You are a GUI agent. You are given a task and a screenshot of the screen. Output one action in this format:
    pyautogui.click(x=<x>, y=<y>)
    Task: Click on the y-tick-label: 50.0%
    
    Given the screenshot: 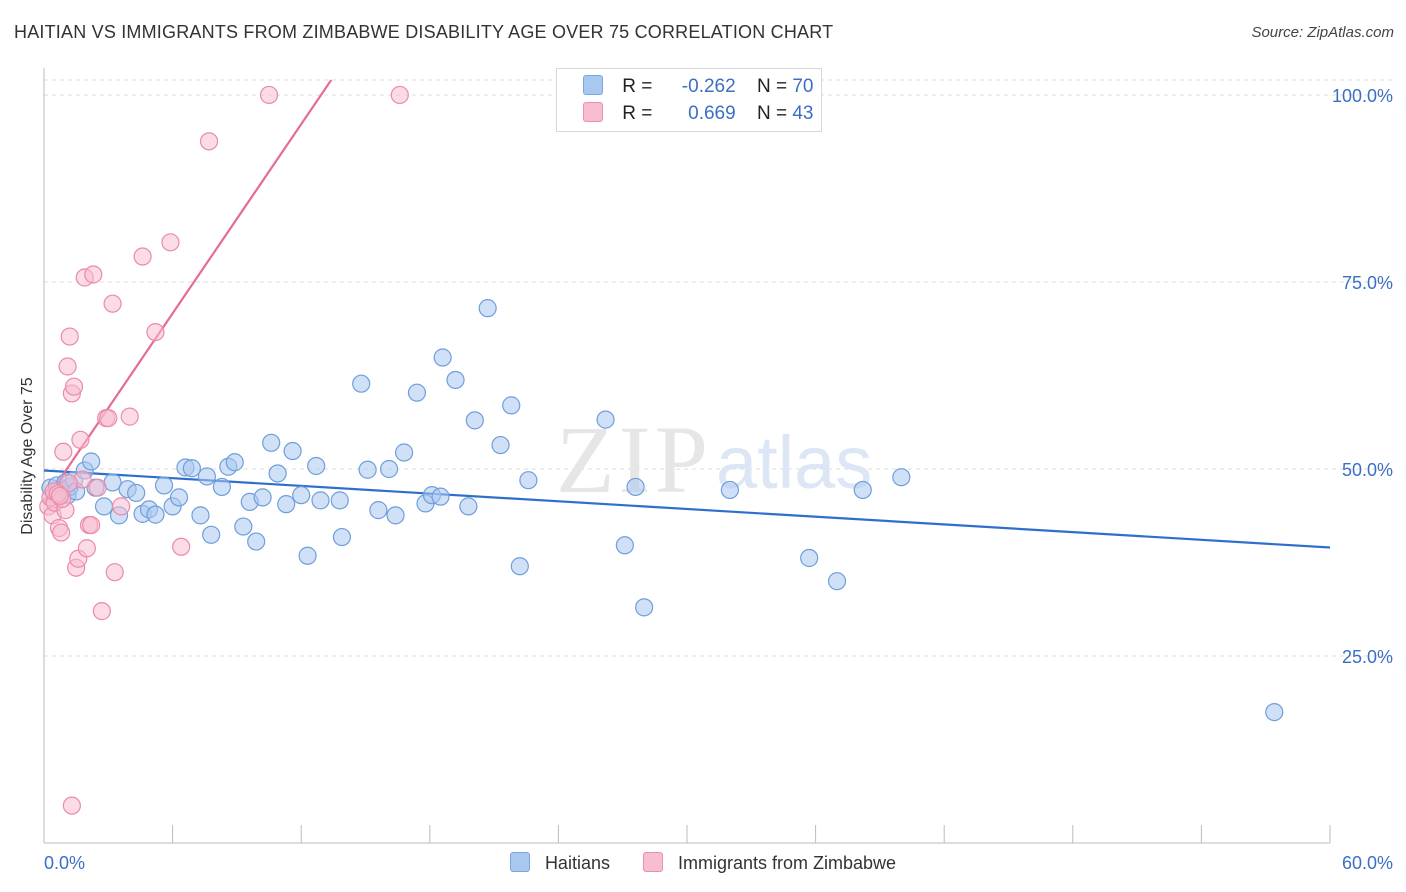 What is the action you would take?
    pyautogui.click(x=1367, y=470)
    